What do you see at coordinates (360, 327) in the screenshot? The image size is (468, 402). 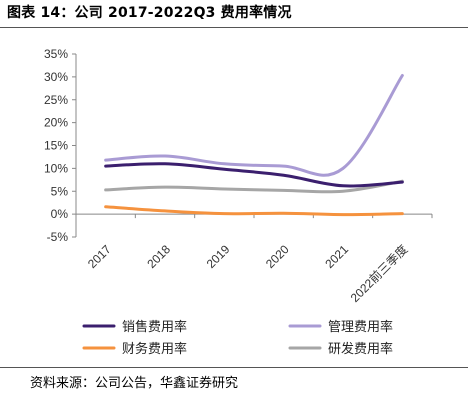 I see `legend-label-2: 管理费用率` at bounding box center [360, 327].